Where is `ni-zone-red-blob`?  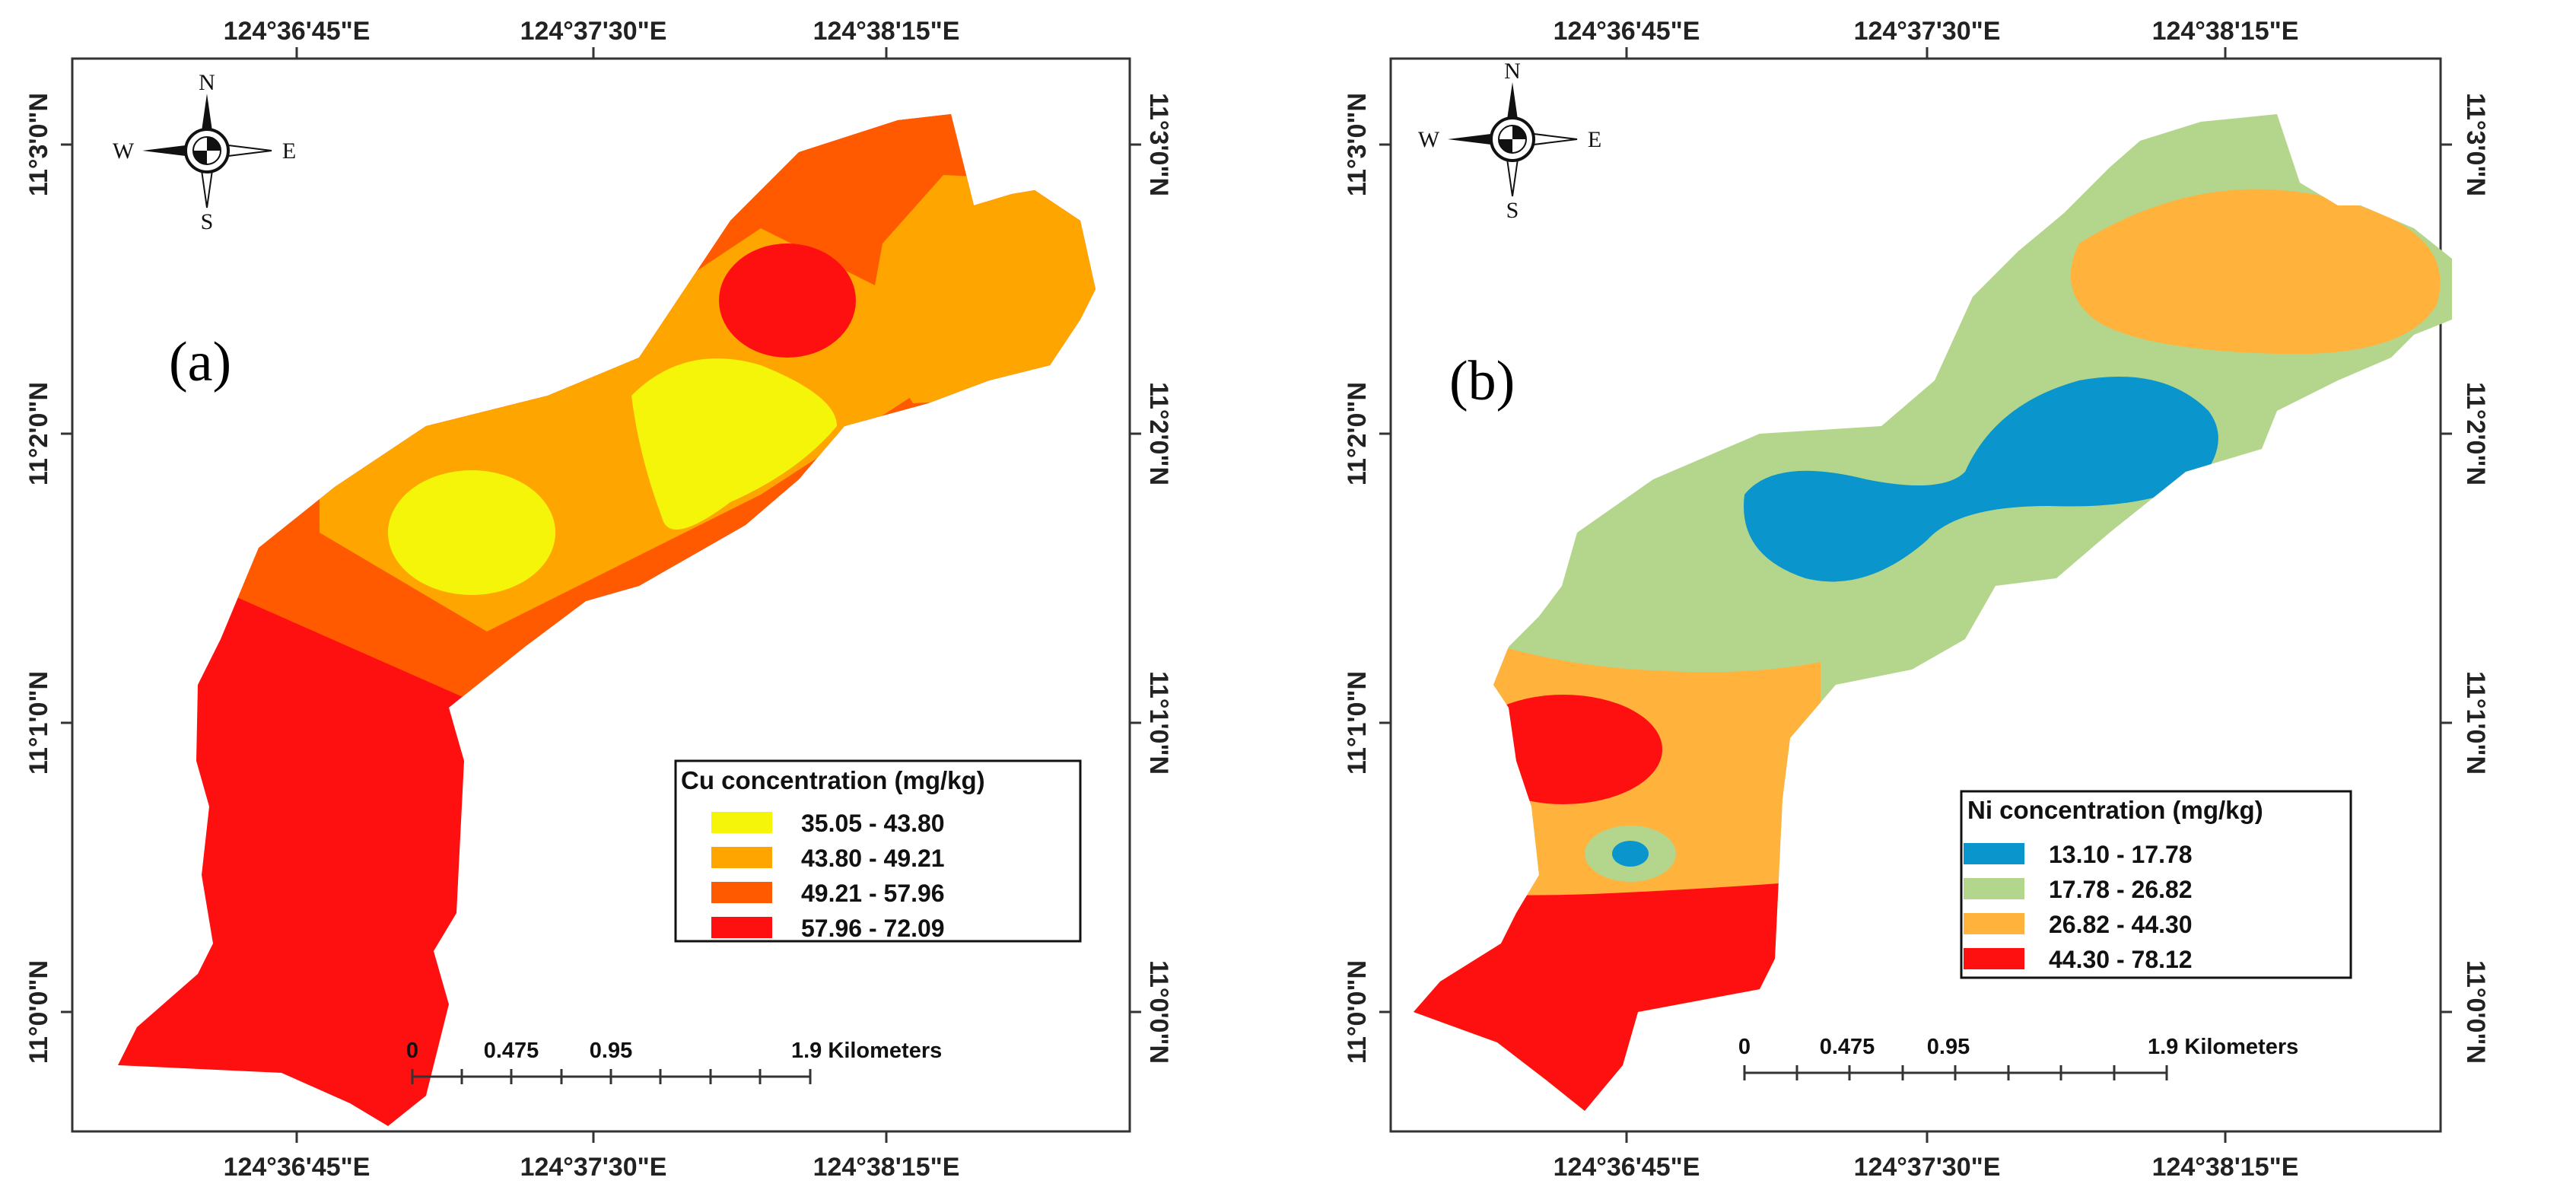
ni-zone-red-blob is located at coordinates (1563, 749).